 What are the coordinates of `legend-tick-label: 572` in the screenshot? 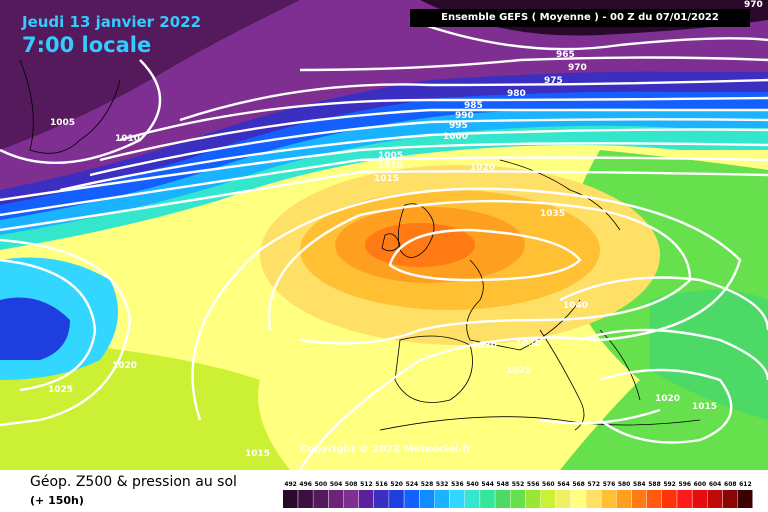 It's located at (594, 484).